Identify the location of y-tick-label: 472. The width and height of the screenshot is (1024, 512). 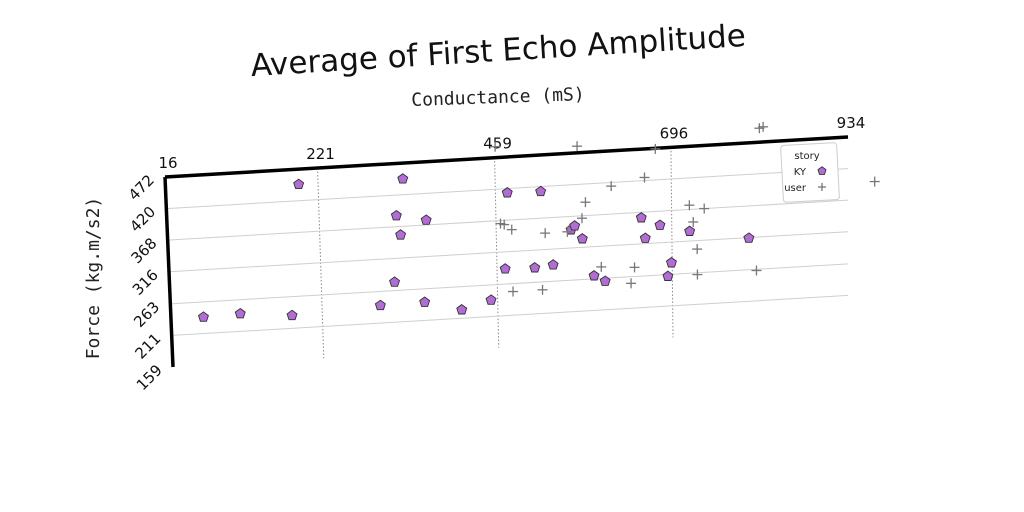
(141, 187).